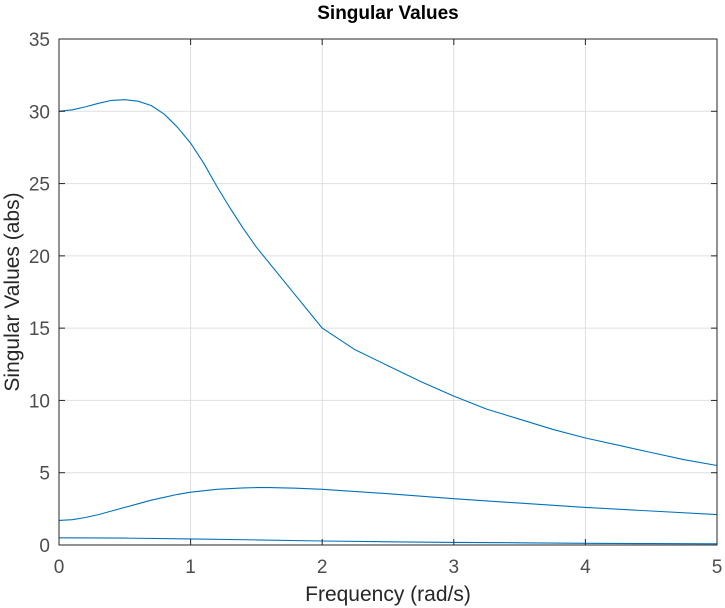 The height and width of the screenshot is (608, 725). I want to click on y-tick-label: 5, so click(44, 474).